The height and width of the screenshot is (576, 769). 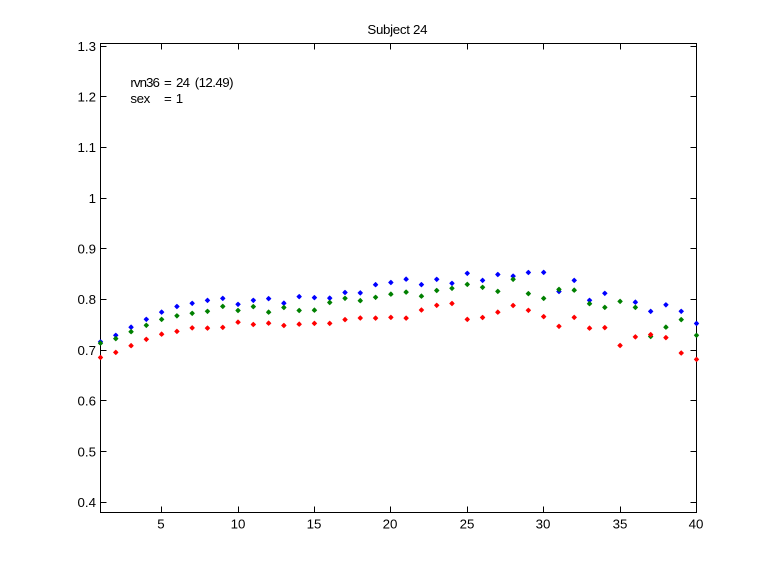 What do you see at coordinates (238, 524) in the screenshot?
I see `svg-text: 10` at bounding box center [238, 524].